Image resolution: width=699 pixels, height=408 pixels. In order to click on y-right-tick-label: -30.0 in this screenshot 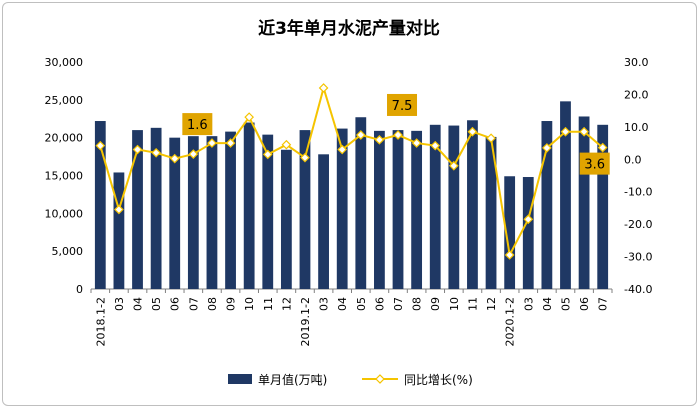, I will do `click(638, 257)`.